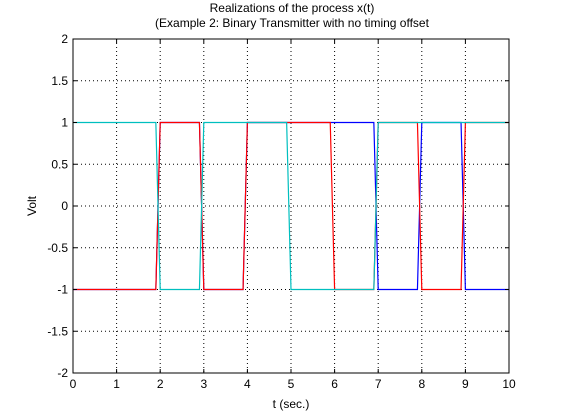  I want to click on y-tick-label: 1, so click(64, 123).